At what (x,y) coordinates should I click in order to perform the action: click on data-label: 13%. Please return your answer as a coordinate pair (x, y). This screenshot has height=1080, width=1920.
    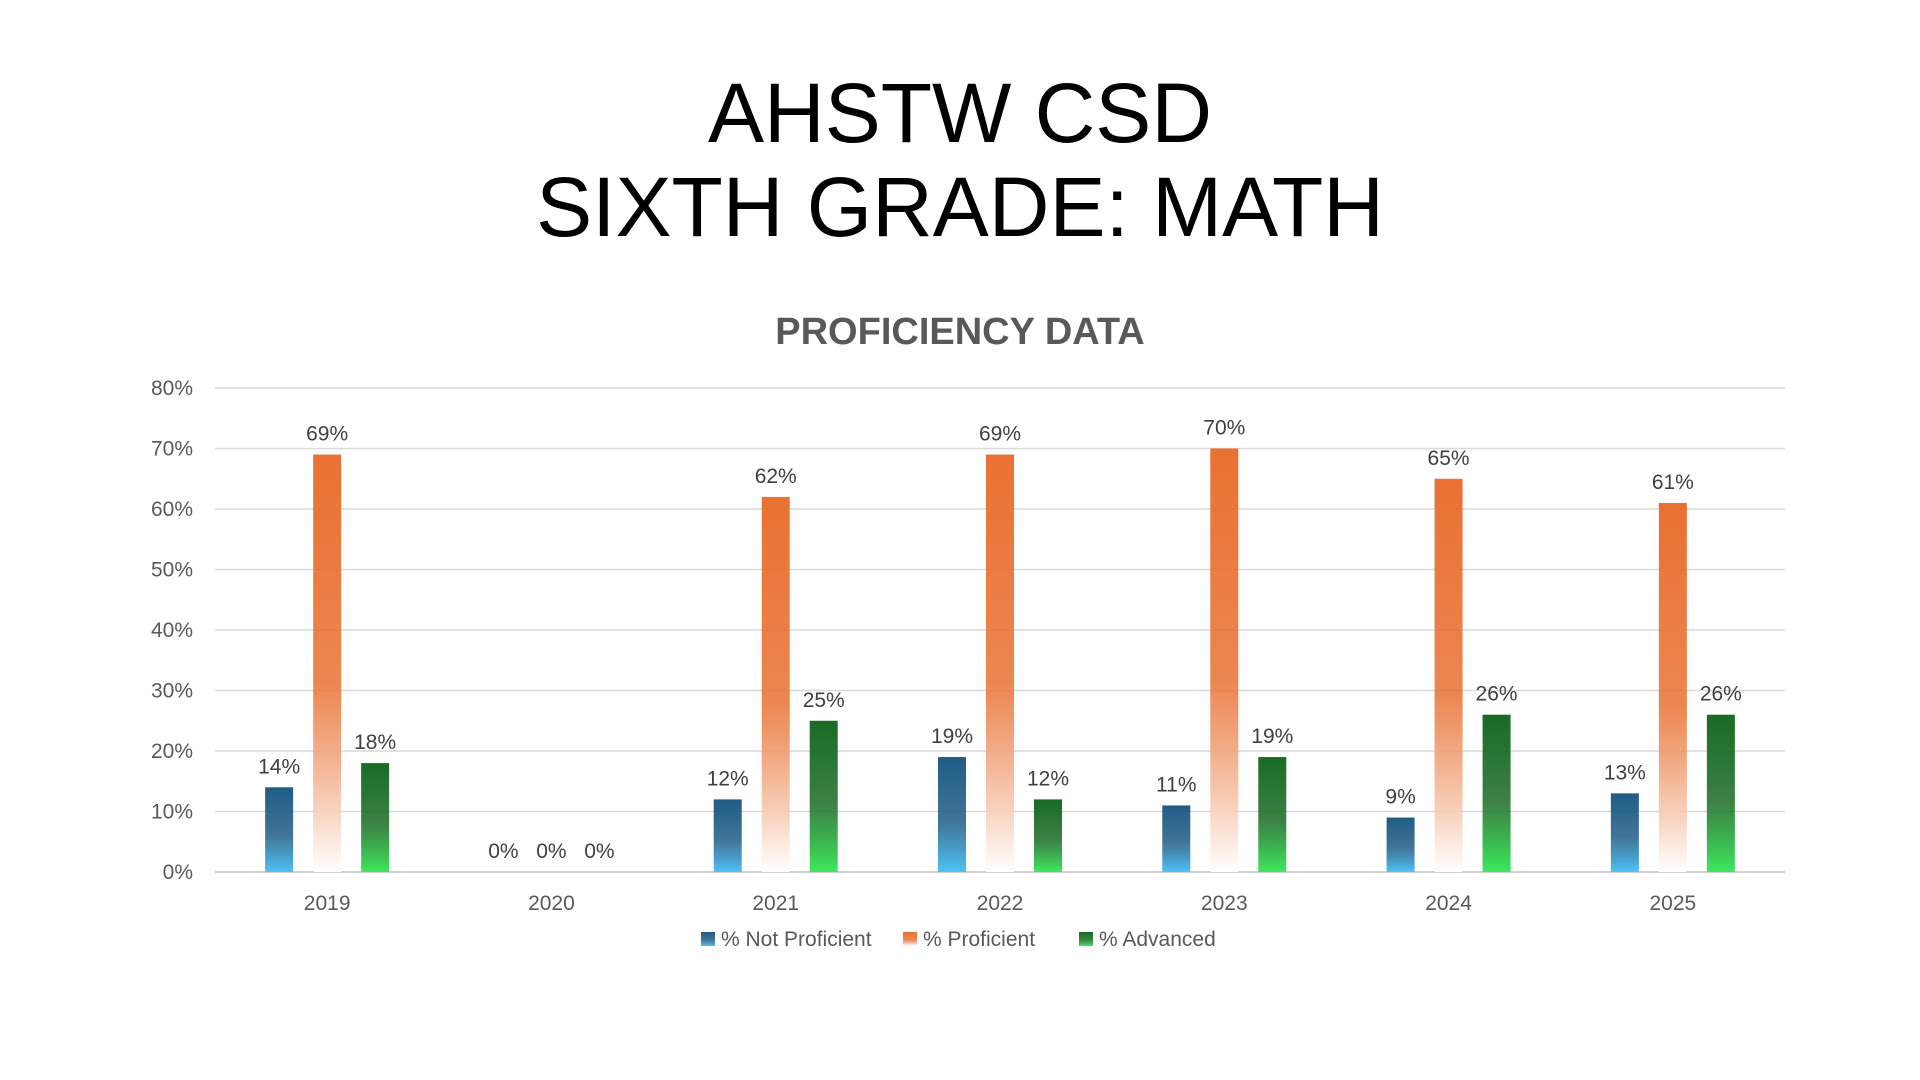
    Looking at the image, I should click on (1625, 772).